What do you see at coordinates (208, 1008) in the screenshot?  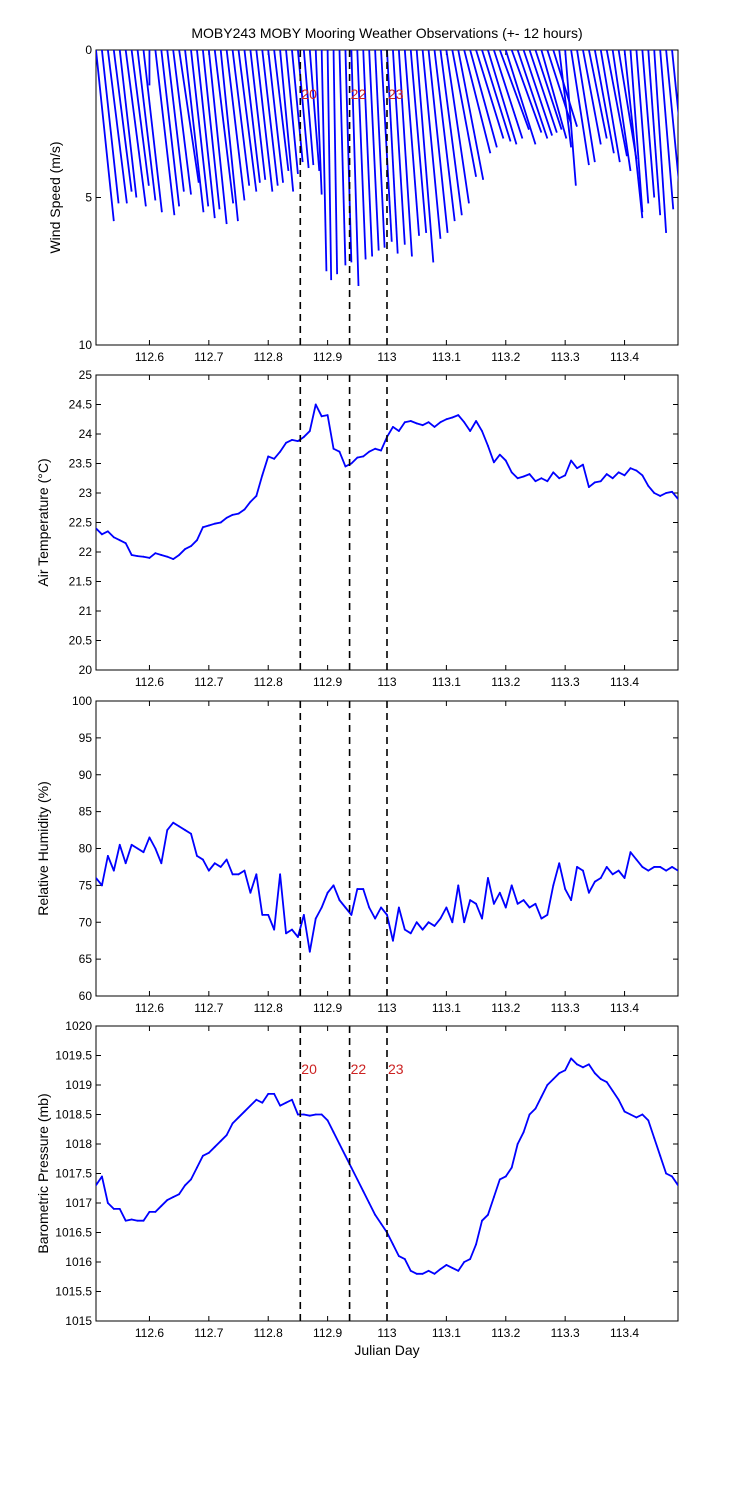 I see `x-tick-label: 112.7` at bounding box center [208, 1008].